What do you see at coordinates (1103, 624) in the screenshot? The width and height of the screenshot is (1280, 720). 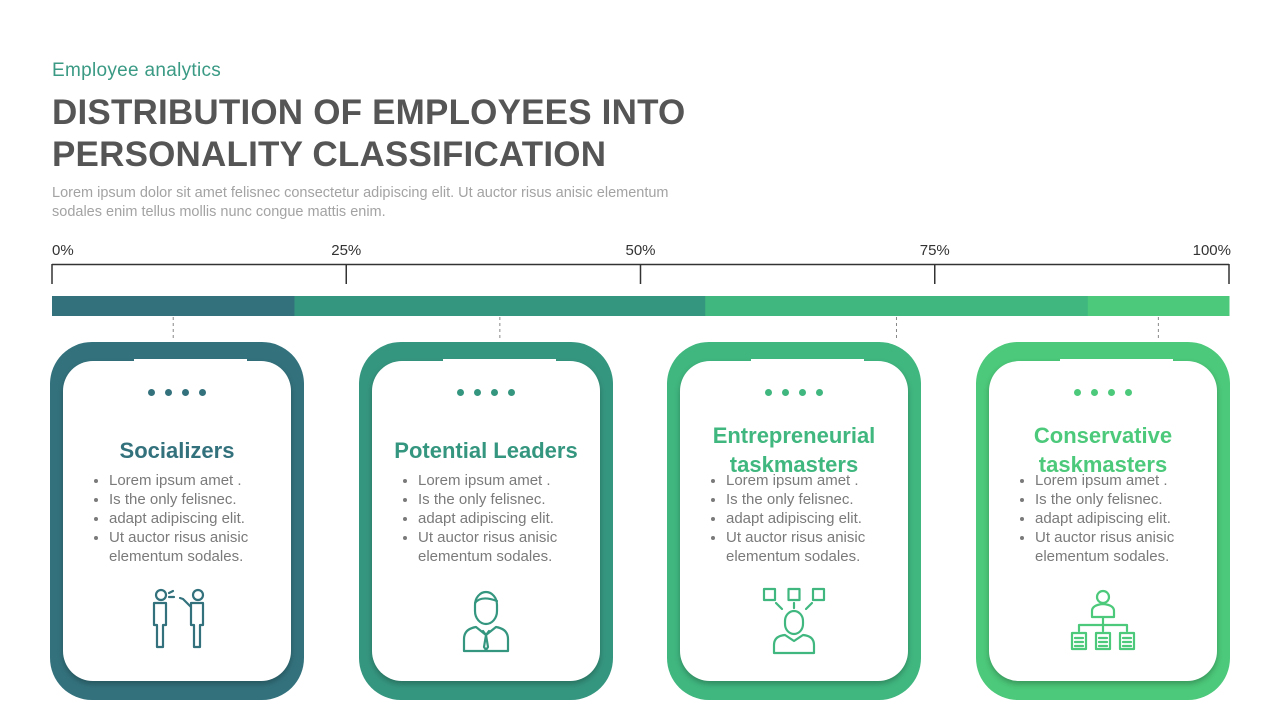 I see `hierarchy-icon` at bounding box center [1103, 624].